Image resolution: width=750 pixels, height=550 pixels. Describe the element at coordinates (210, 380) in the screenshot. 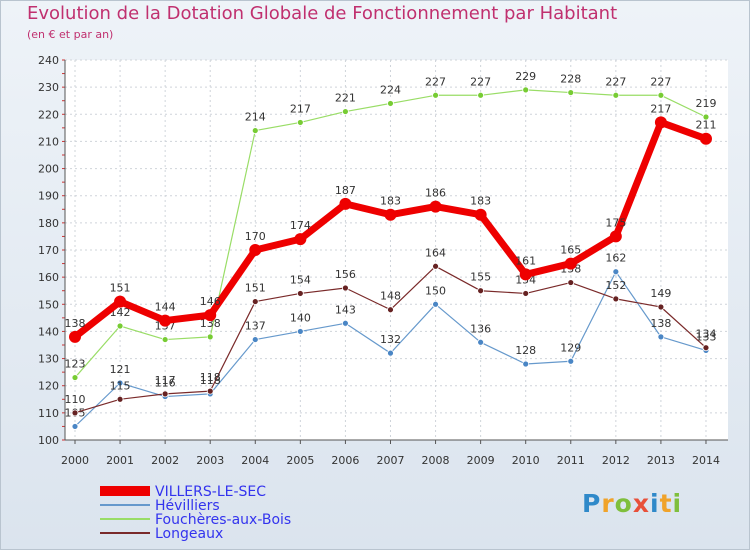

I see `data-label-hevilliers: 118` at that location.